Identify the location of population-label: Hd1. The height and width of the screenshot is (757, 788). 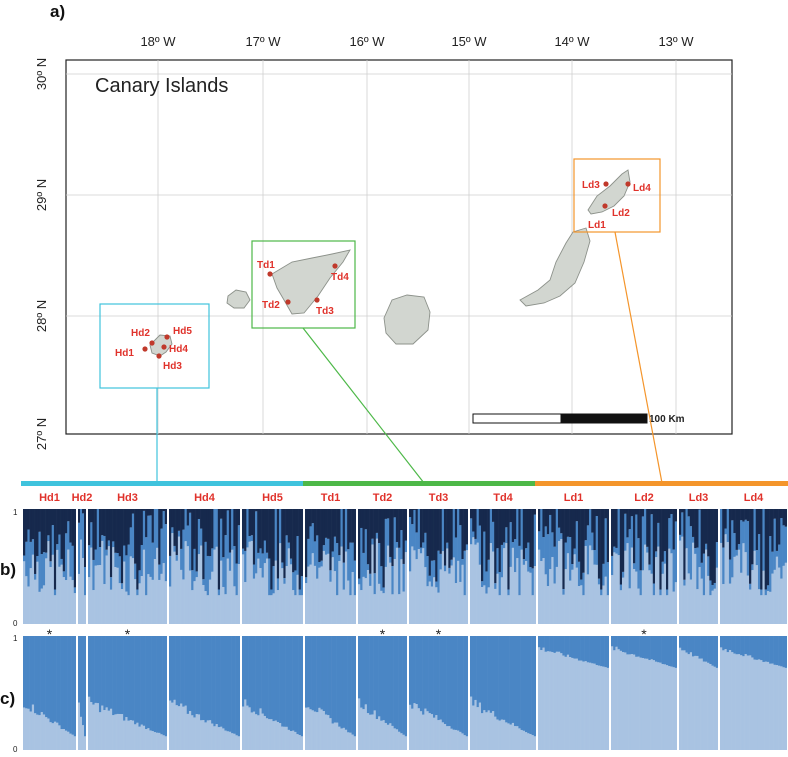
(49, 498).